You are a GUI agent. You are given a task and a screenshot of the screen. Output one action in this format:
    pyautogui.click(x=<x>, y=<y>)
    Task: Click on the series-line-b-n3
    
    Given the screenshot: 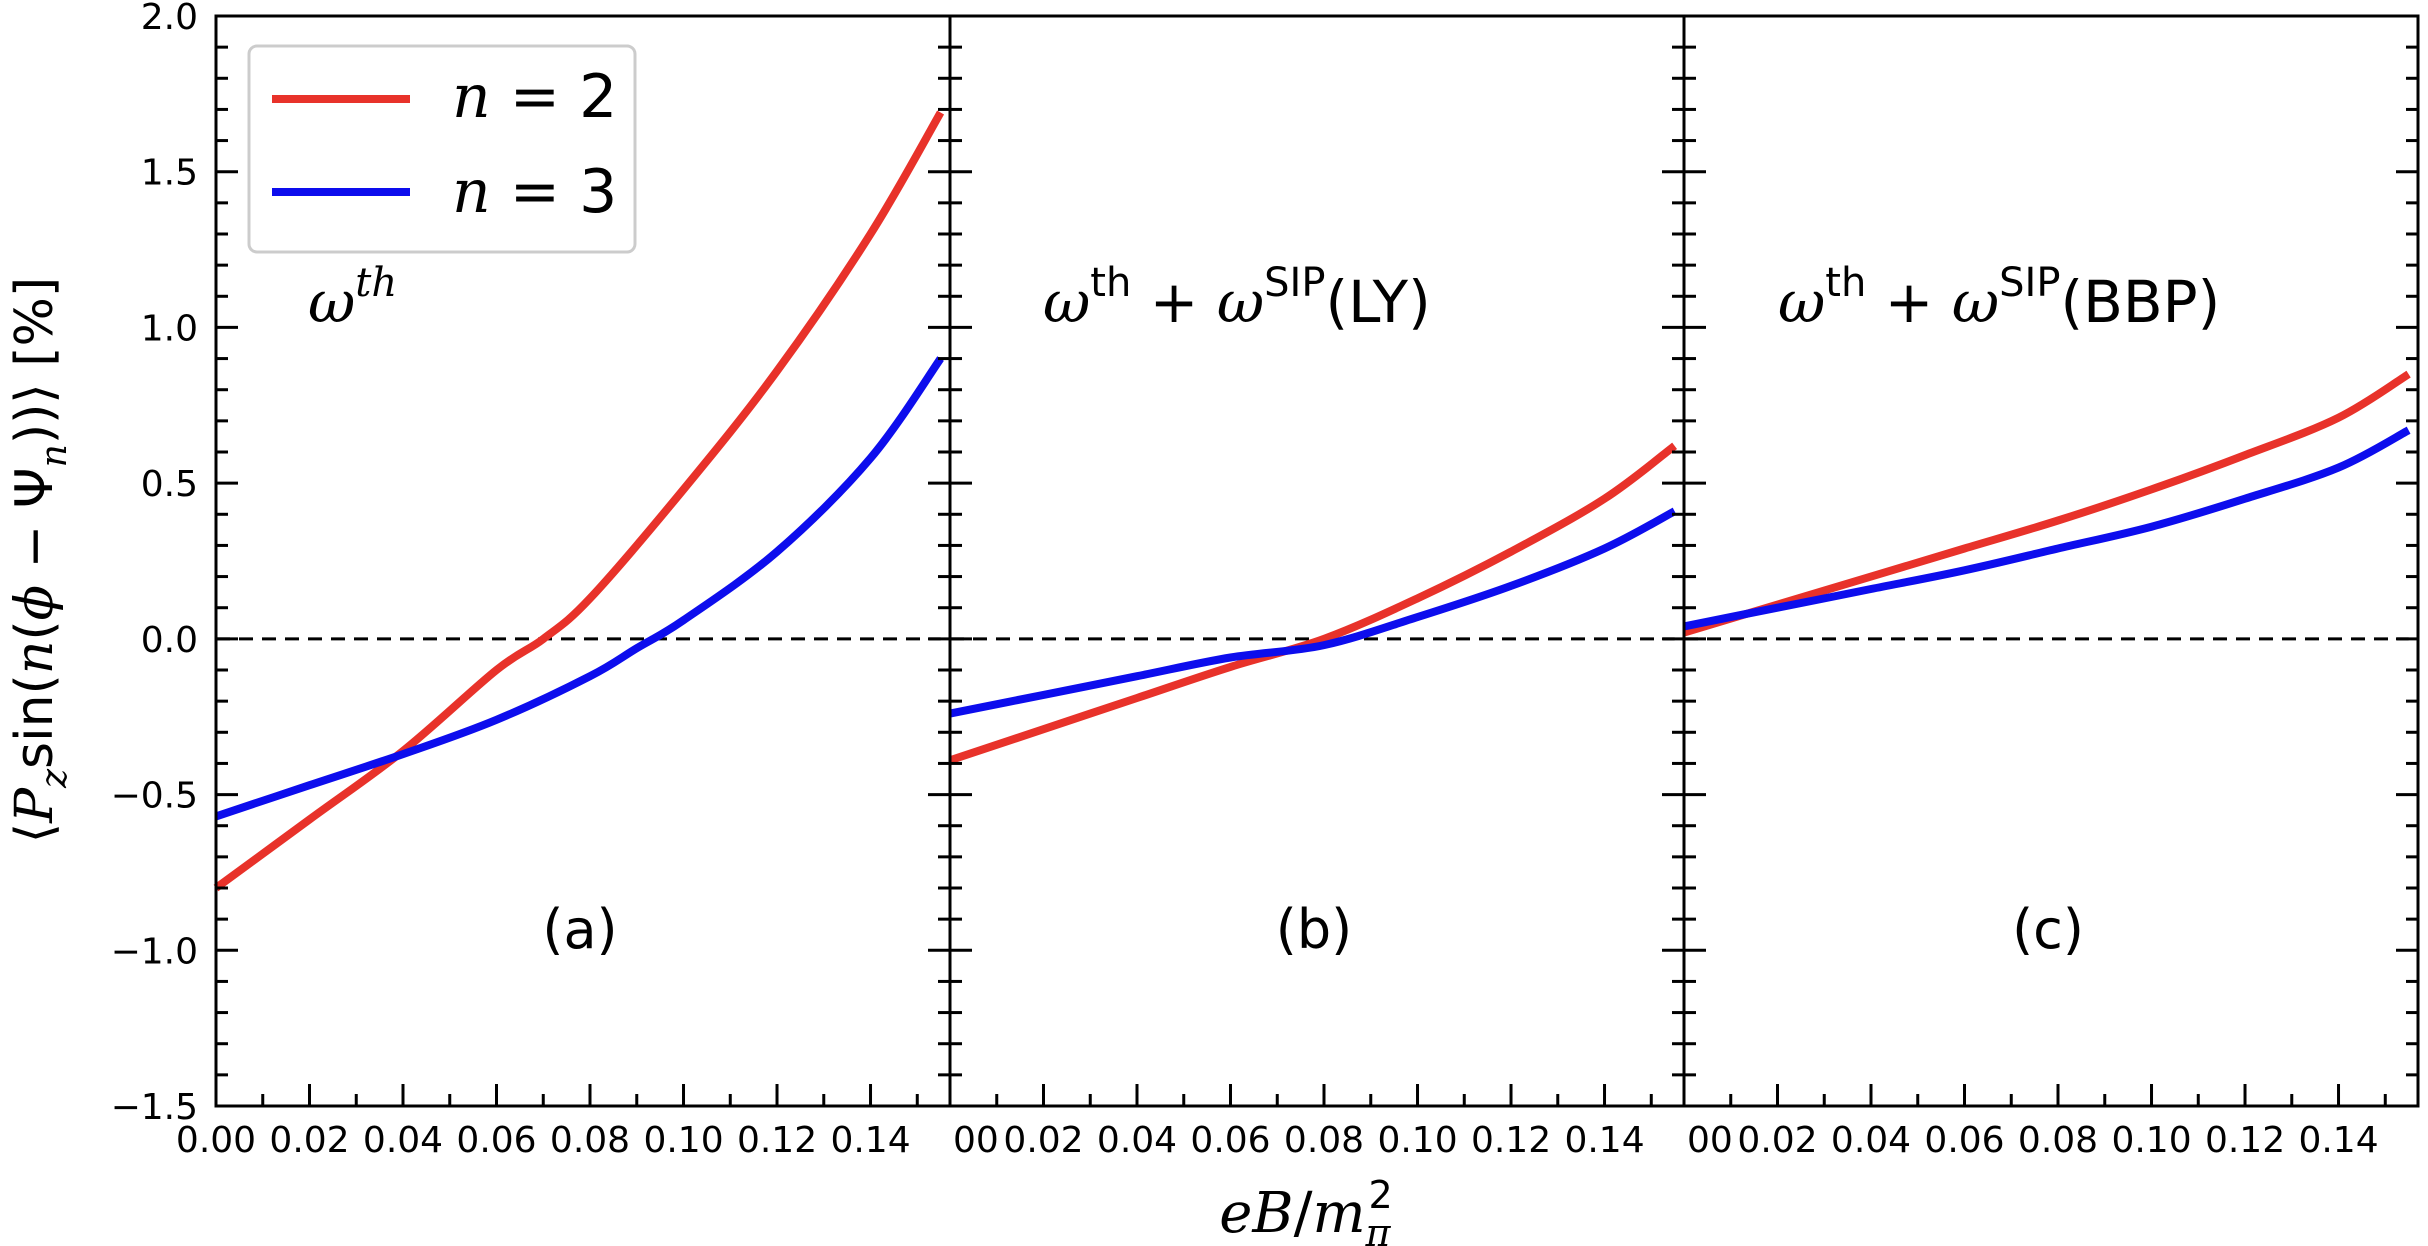 What is the action you would take?
    pyautogui.click(x=1313, y=612)
    